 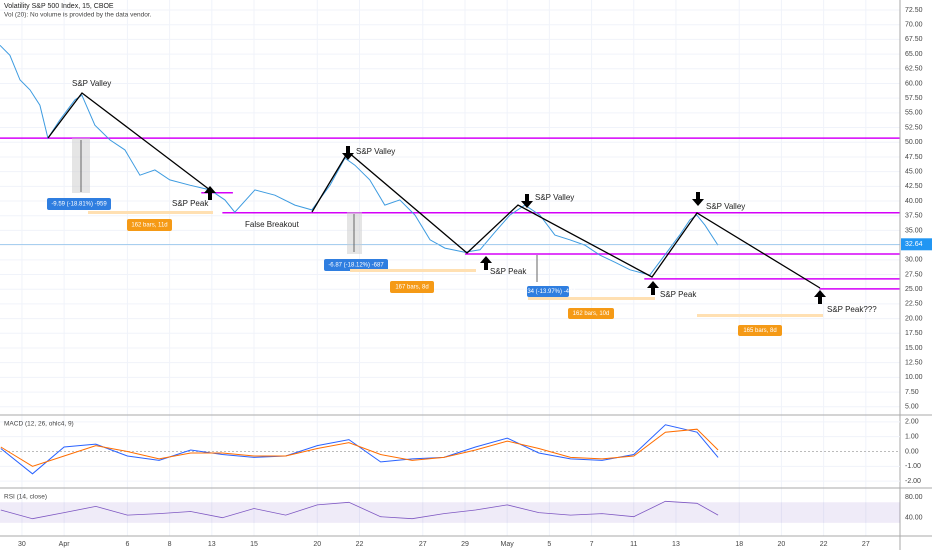 What do you see at coordinates (912, 437) in the screenshot?
I see `y-tick-label: 1.00` at bounding box center [912, 437].